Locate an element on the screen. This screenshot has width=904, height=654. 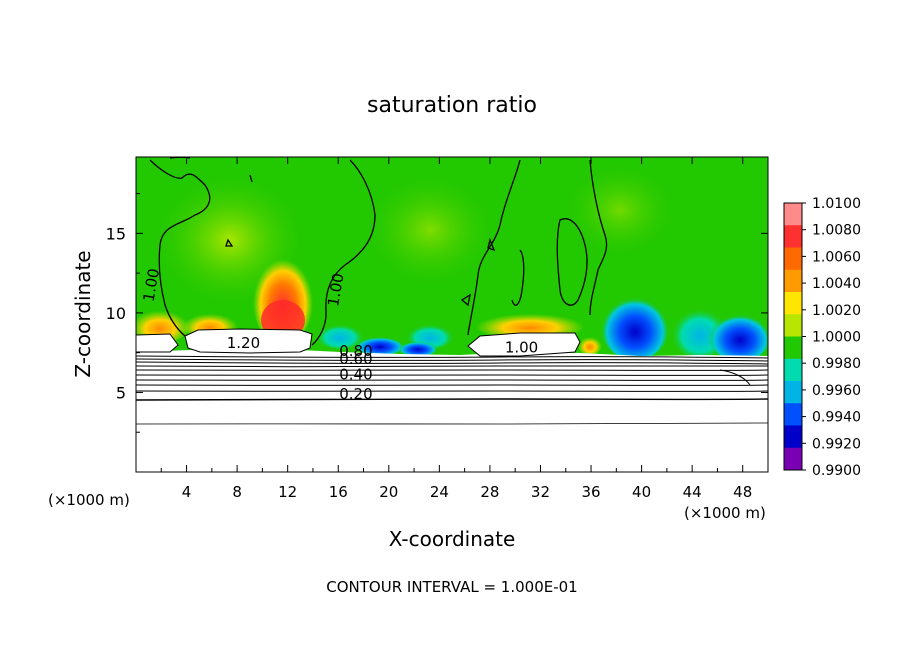
y-tick-label: 5 is located at coordinates (121, 392).